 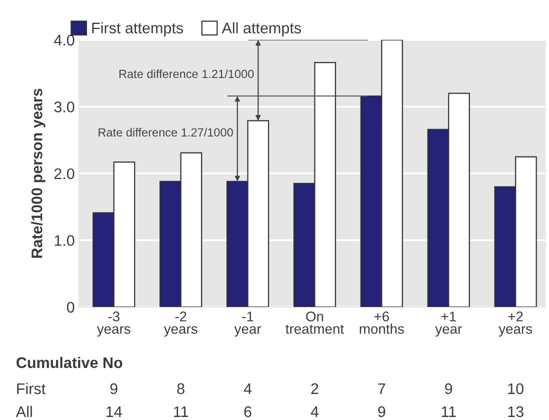 I want to click on text: 13, so click(x=516, y=412).